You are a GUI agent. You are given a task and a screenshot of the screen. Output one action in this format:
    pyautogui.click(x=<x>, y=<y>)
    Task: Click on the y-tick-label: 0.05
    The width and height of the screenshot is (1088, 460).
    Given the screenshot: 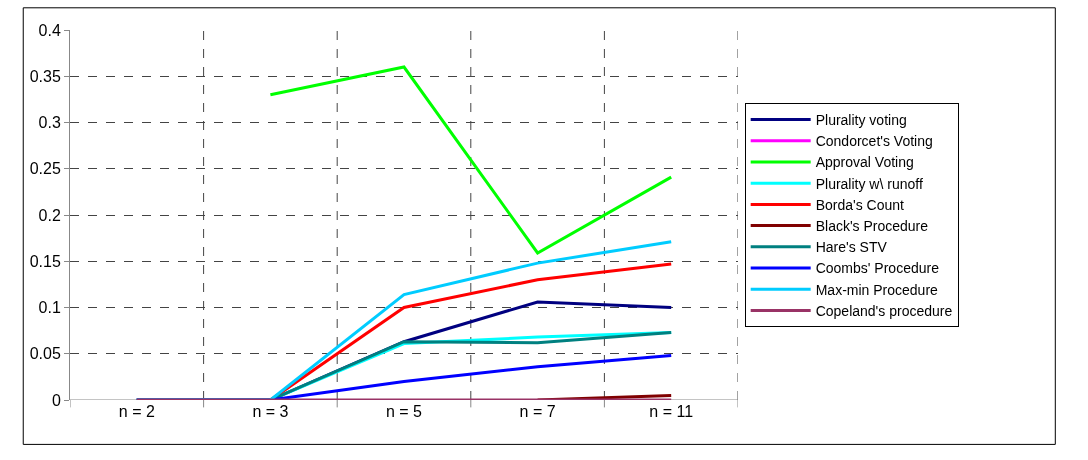 What is the action you would take?
    pyautogui.click(x=45, y=354)
    